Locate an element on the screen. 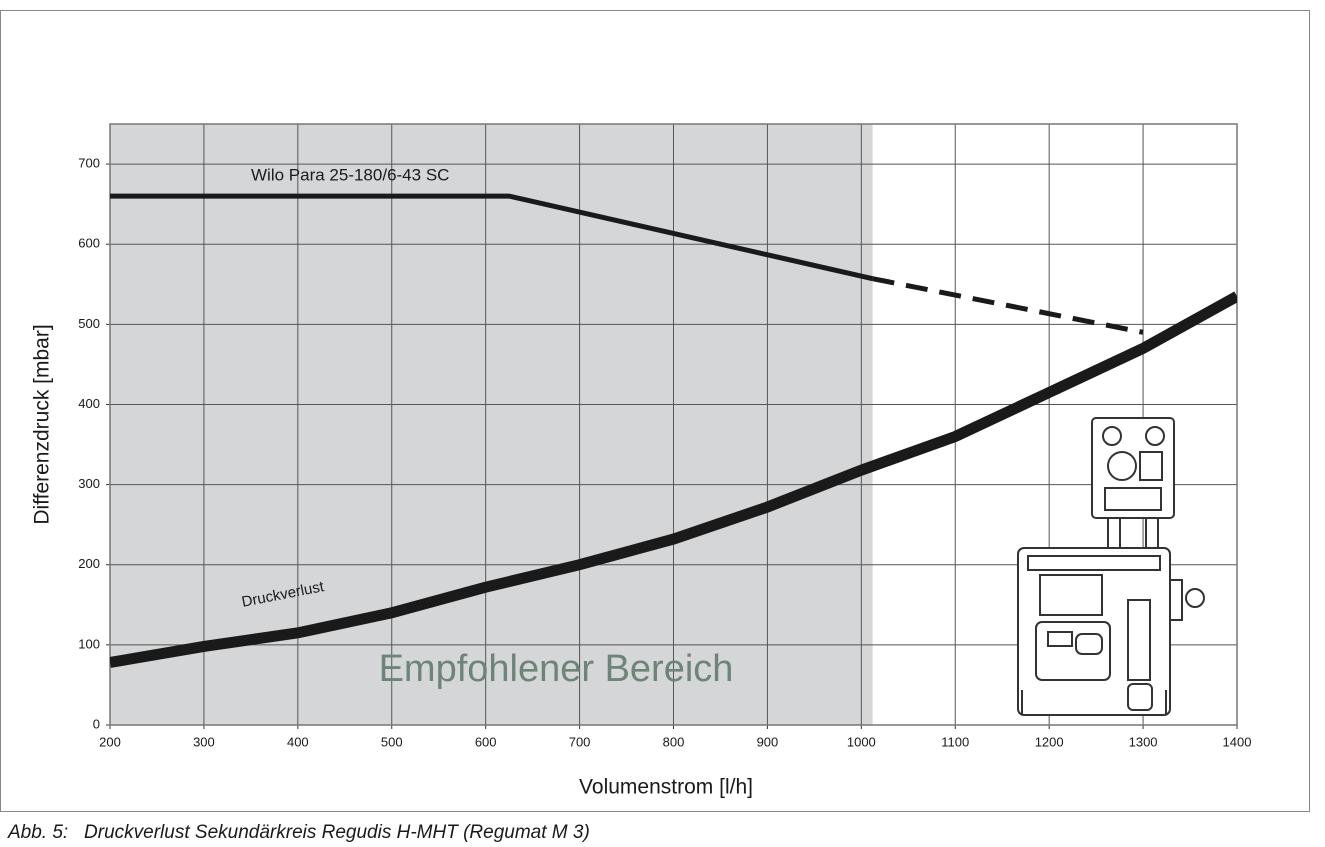  x-tick-label: 500 is located at coordinates (392, 741).